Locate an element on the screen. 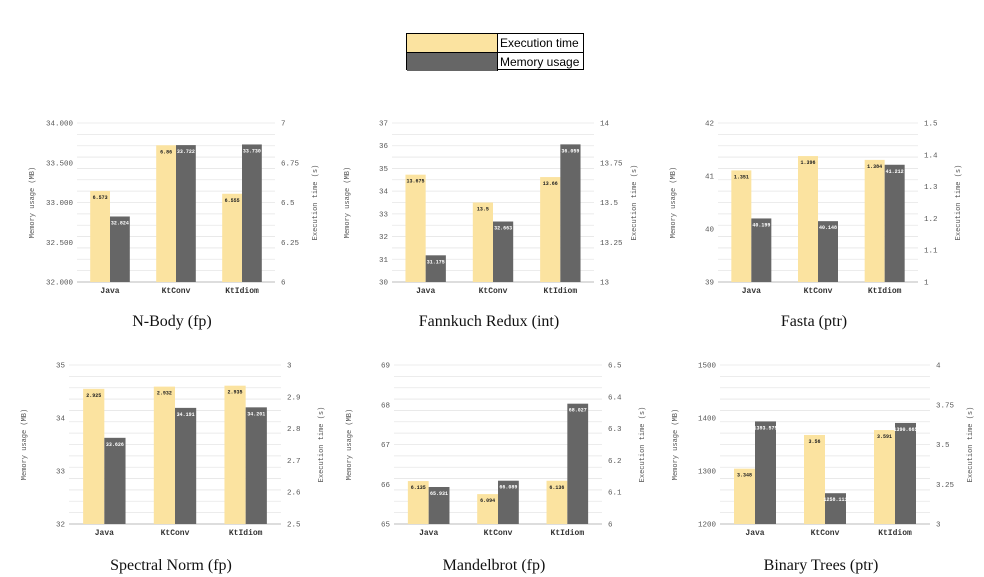 The width and height of the screenshot is (984, 577). data-label-execution-time: 6.136 is located at coordinates (556, 488).